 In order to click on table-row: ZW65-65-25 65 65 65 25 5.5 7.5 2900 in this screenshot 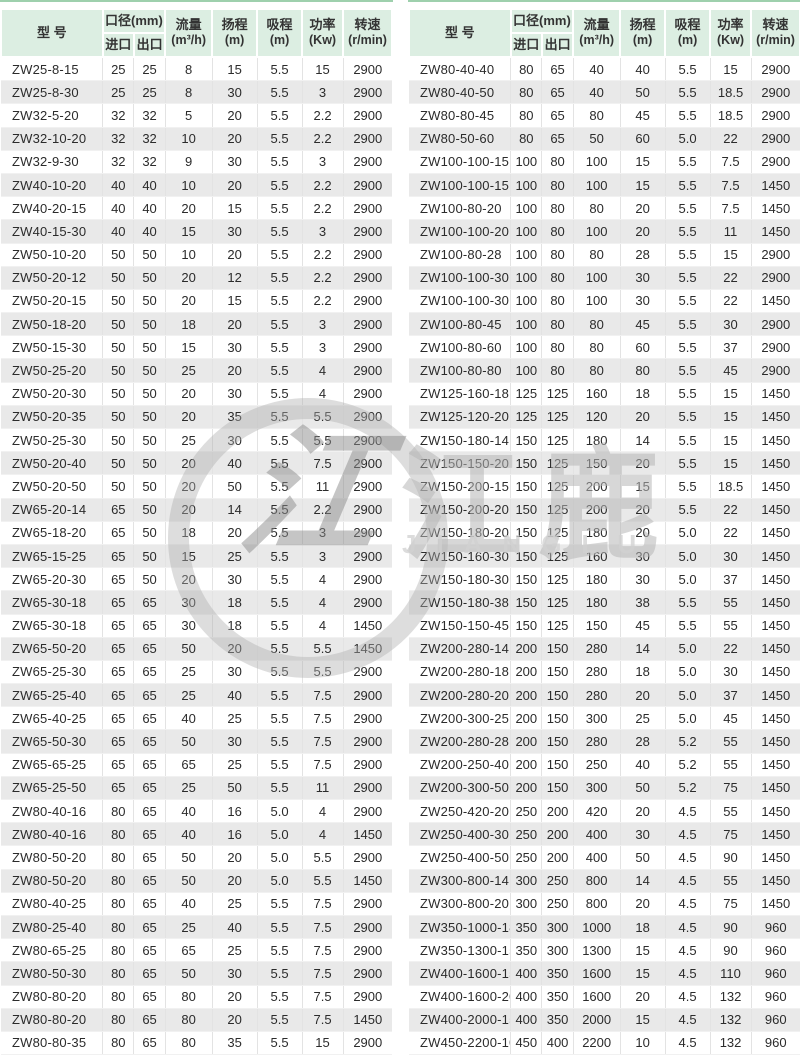, I will do `click(196, 765)`.